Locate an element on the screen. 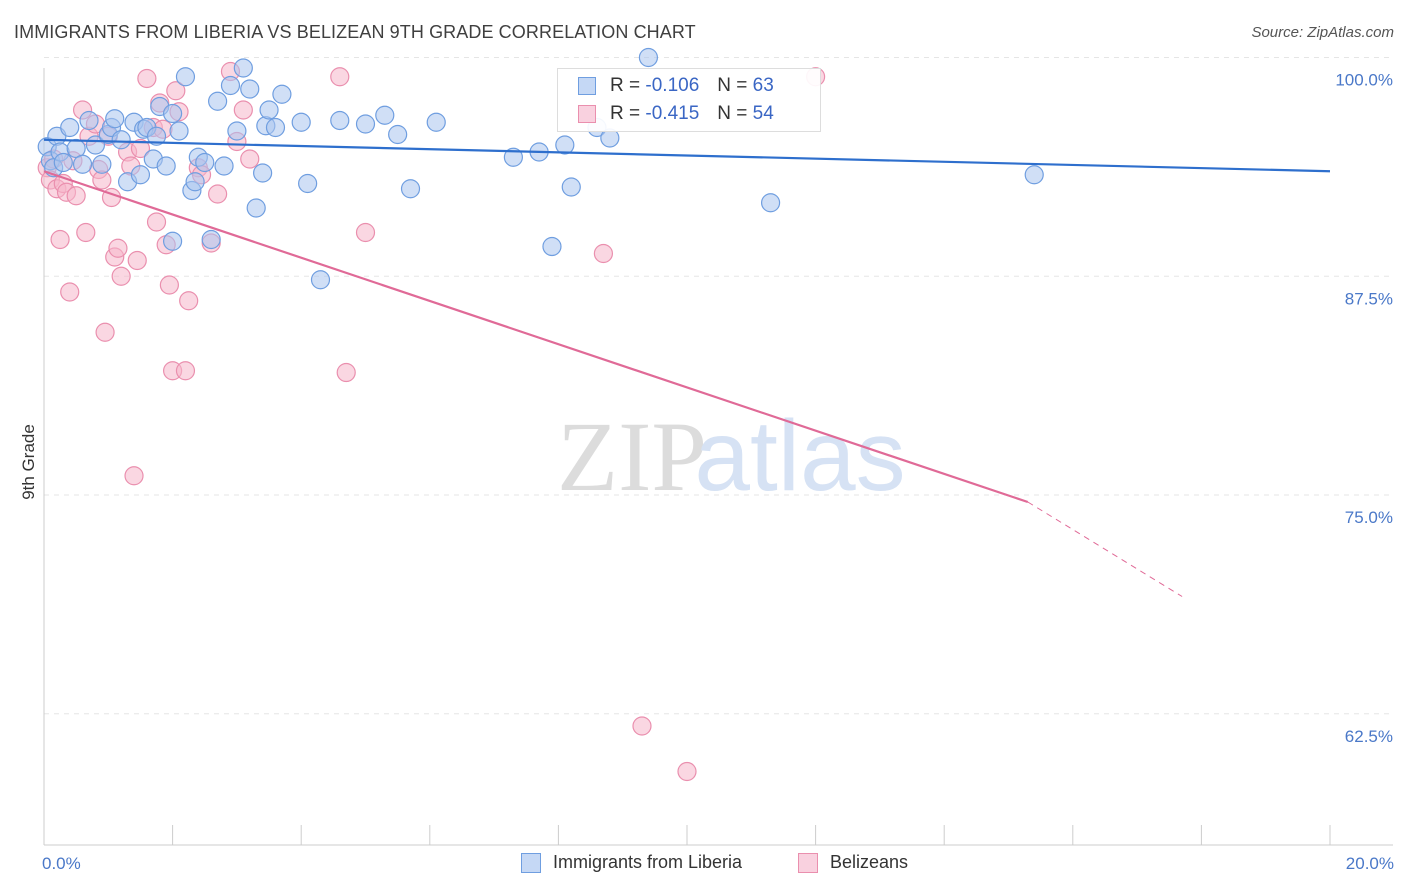 The height and width of the screenshot is (892, 1406). liberia-swatch-icon is located at coordinates (587, 86).